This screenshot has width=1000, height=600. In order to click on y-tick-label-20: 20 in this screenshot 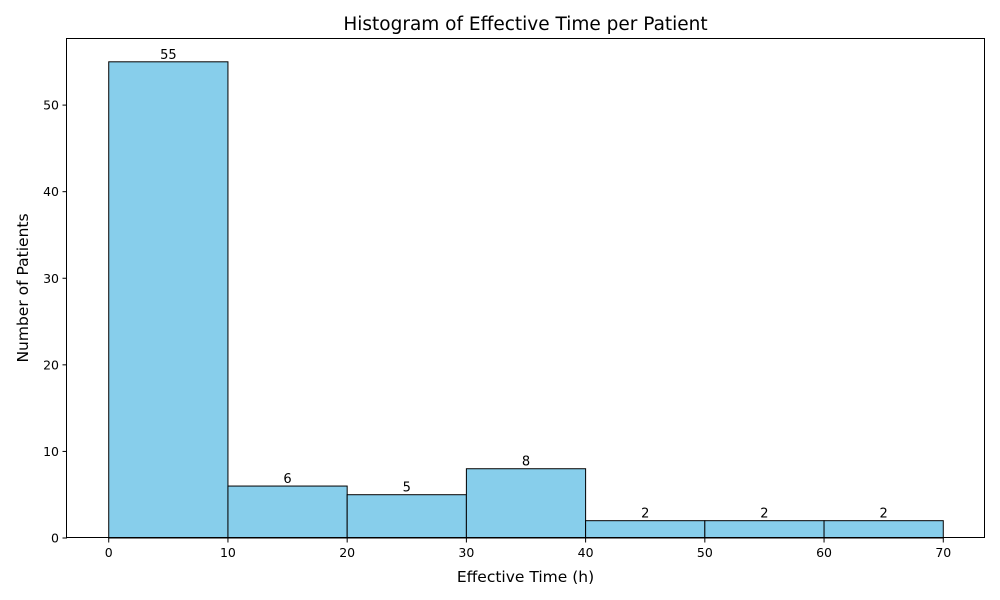, I will do `click(51, 364)`.